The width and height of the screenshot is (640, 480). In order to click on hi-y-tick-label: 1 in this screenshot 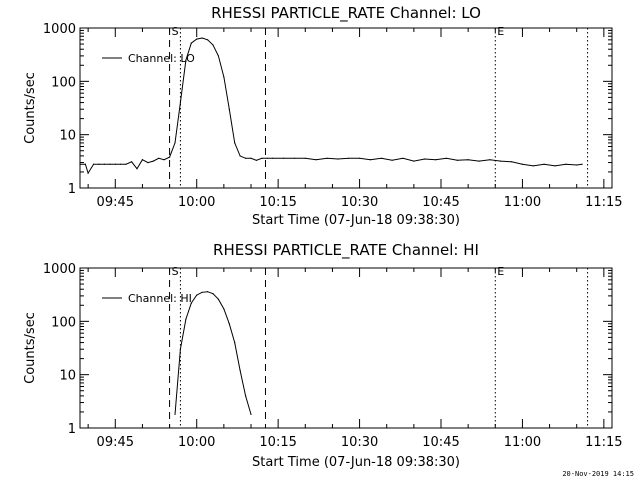, I will do `click(72, 429)`.